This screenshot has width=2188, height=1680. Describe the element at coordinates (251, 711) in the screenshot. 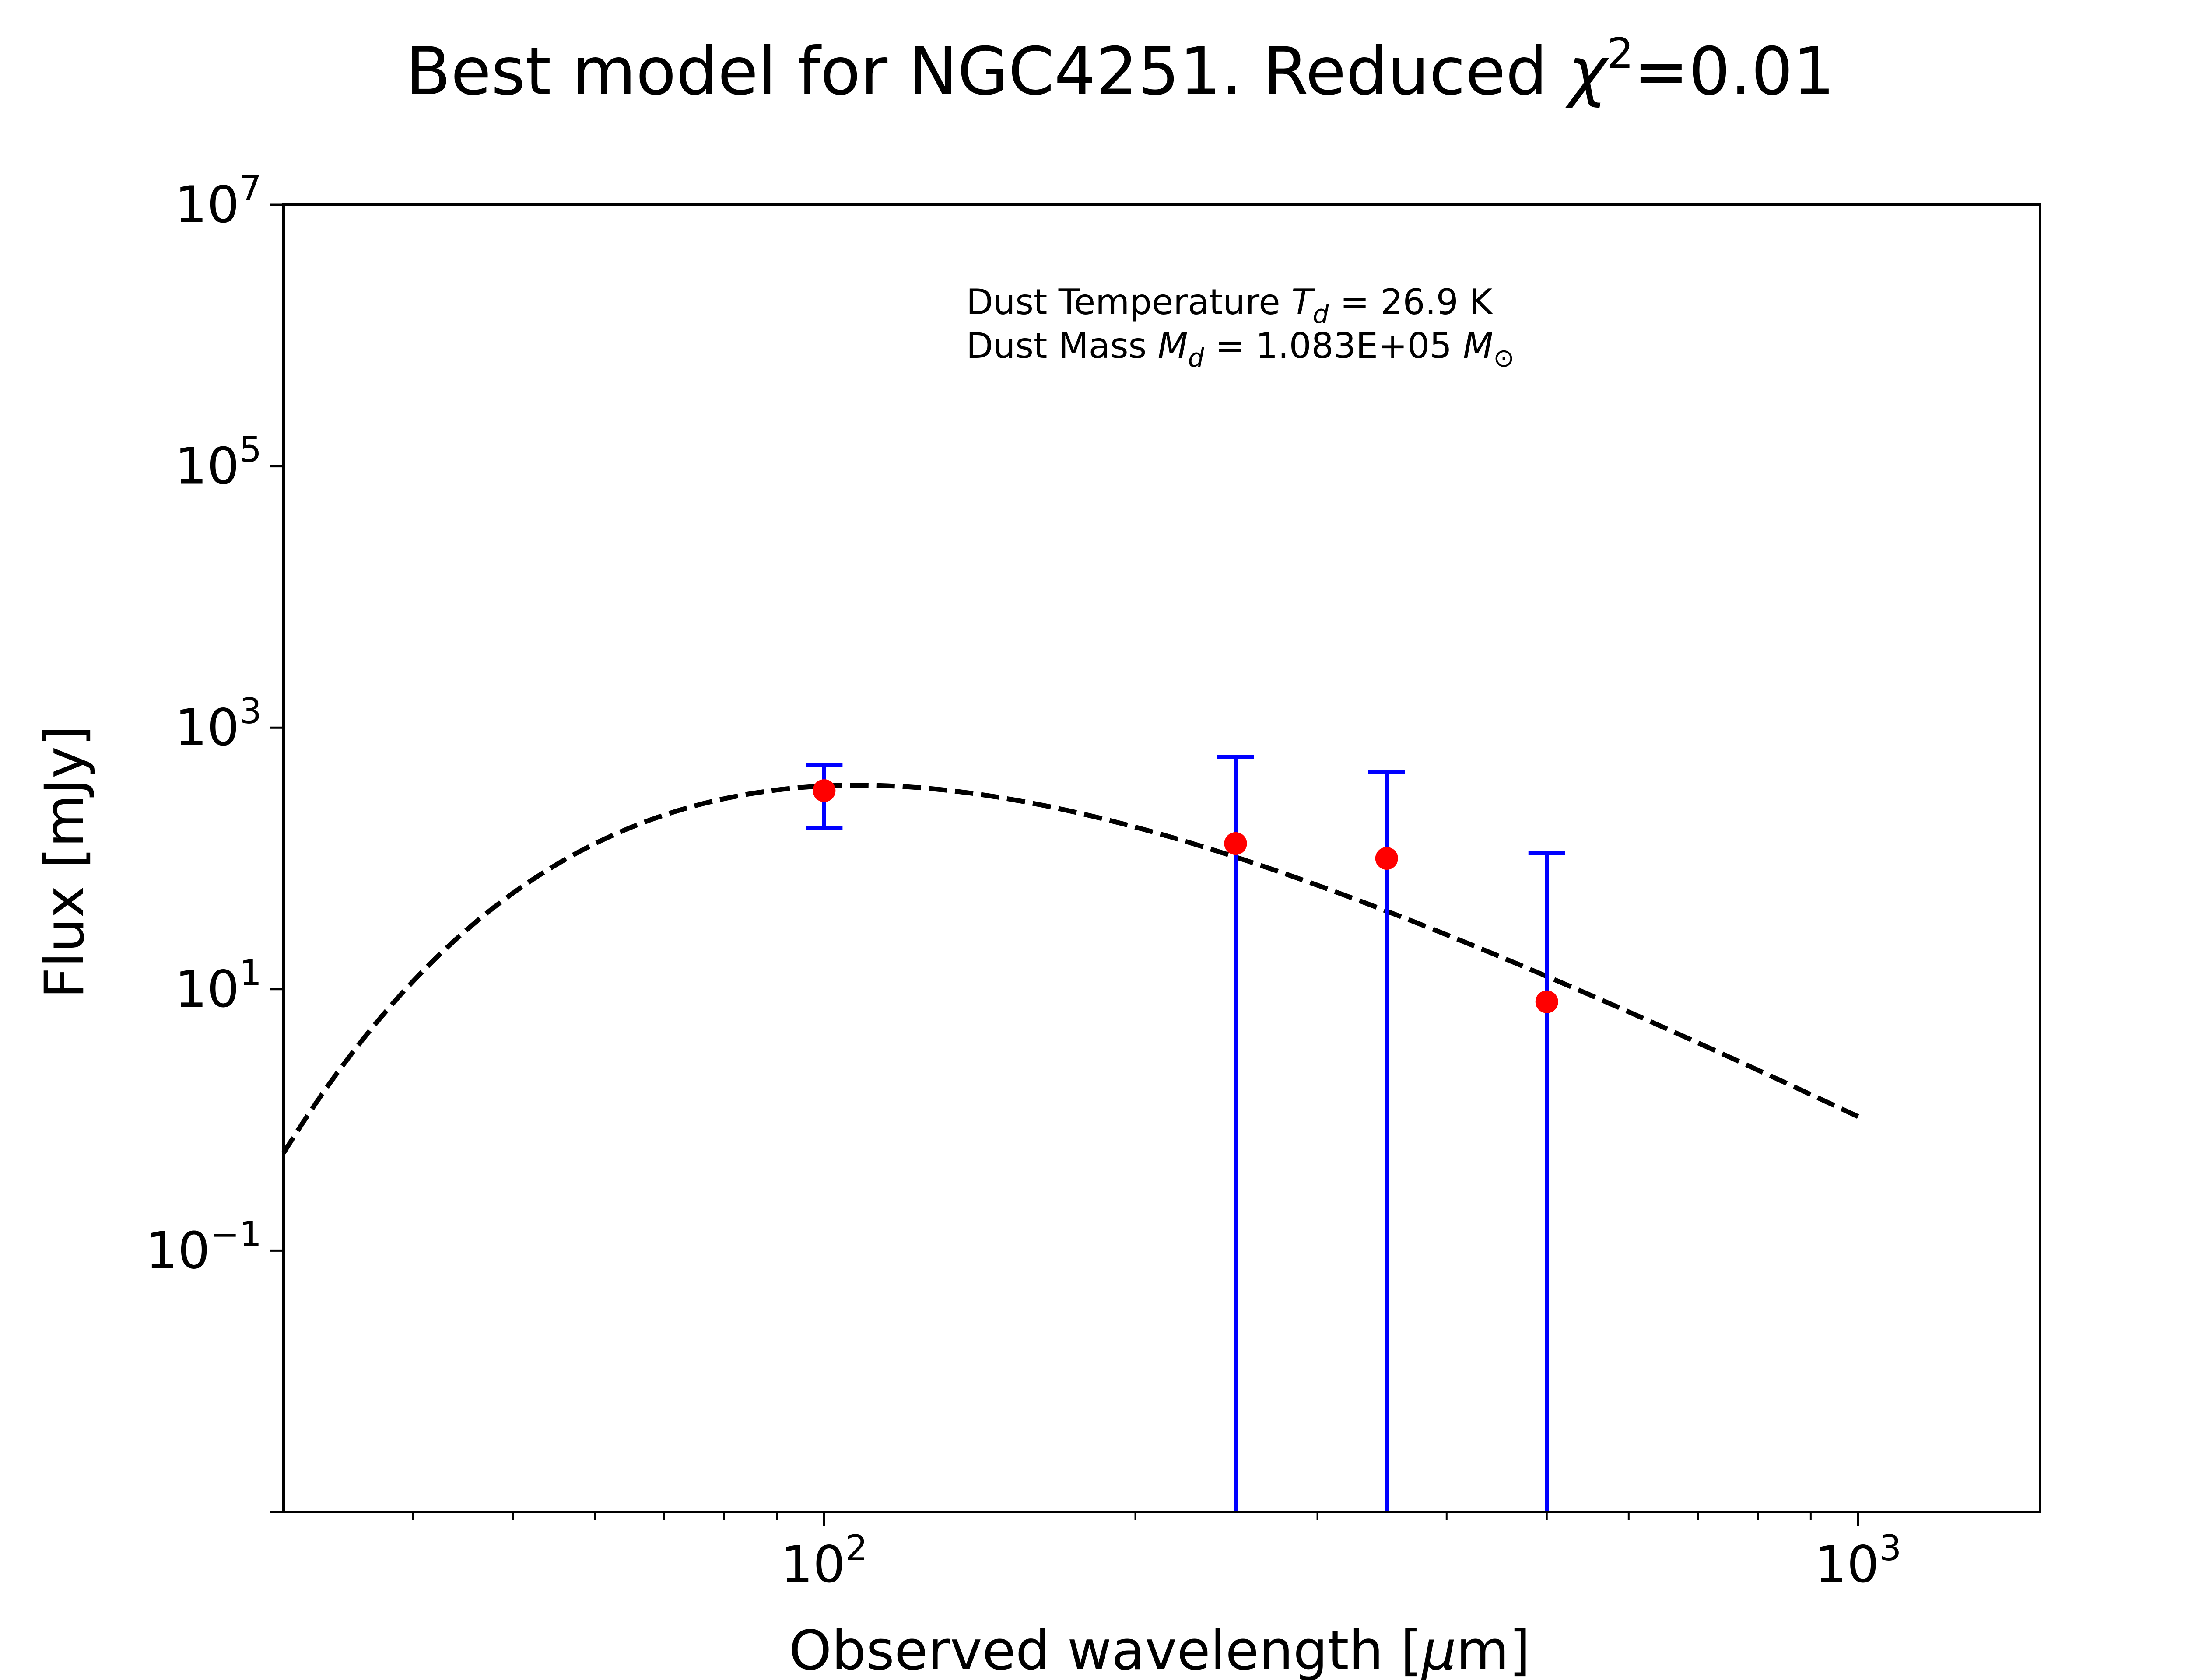

I see `y-tick-exponent: 3` at that location.